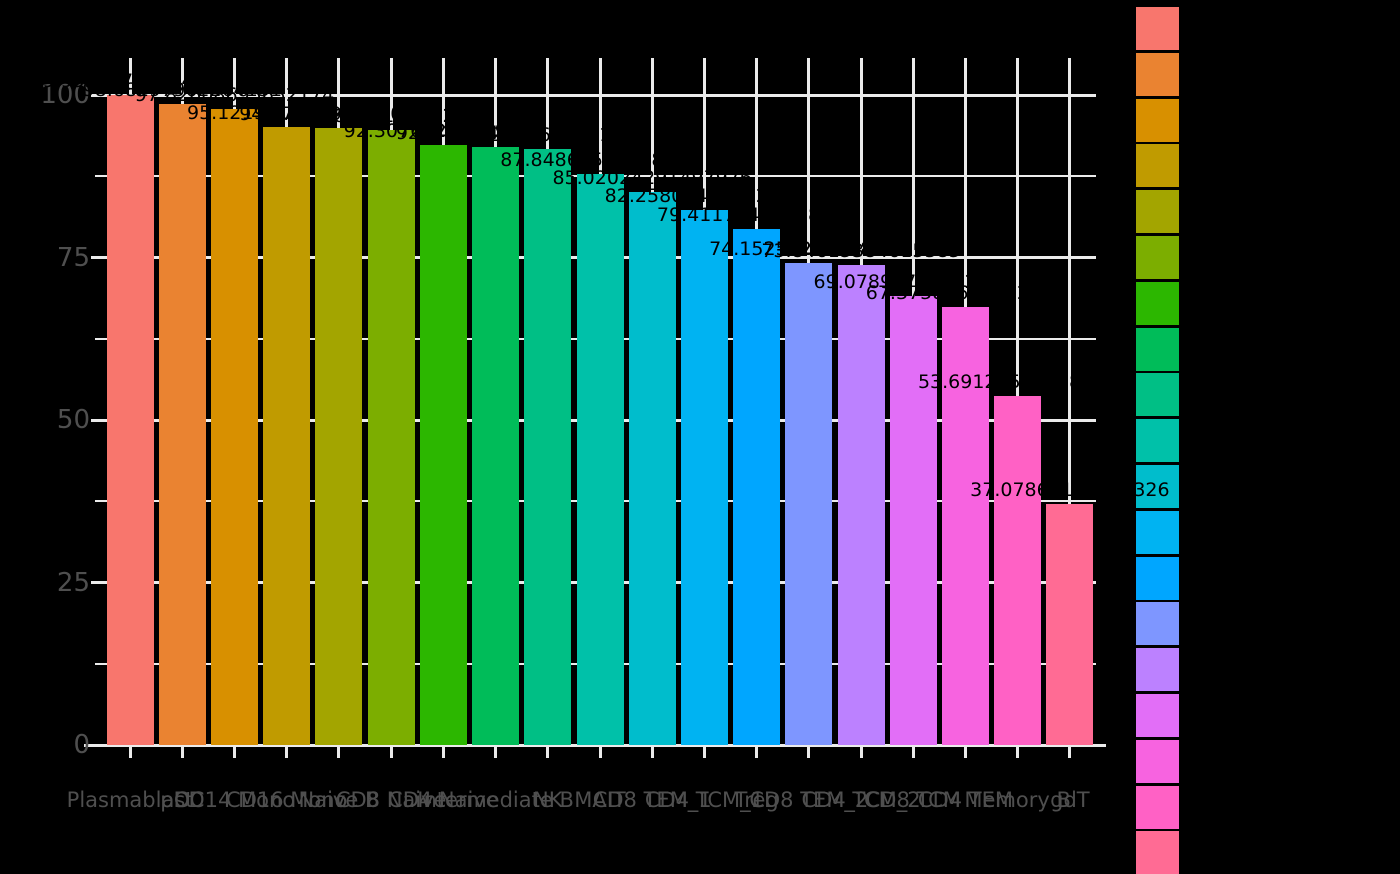 This screenshot has width=1400, height=874. Describe the element at coordinates (339, 800) in the screenshot. I see `x-tick-label: Naive B` at that location.